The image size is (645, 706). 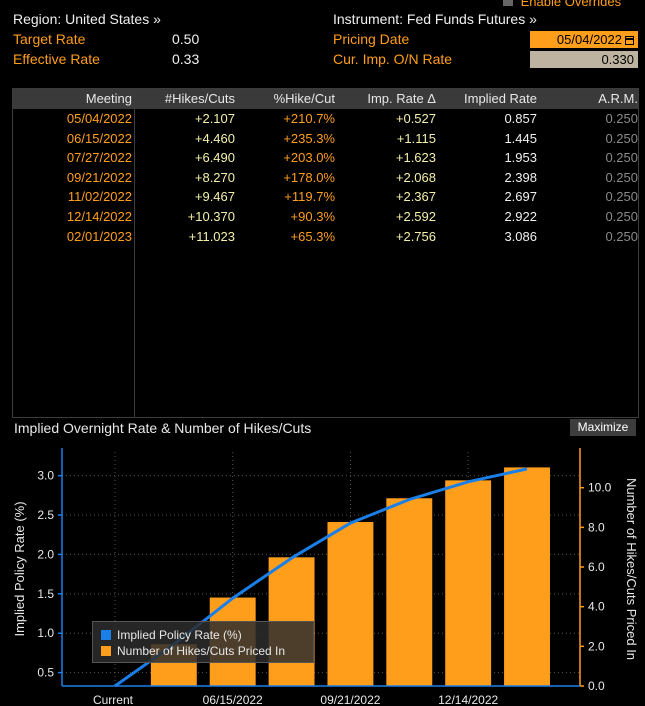 What do you see at coordinates (99, 236) in the screenshot?
I see `cell-meeting: 02/01/2023` at bounding box center [99, 236].